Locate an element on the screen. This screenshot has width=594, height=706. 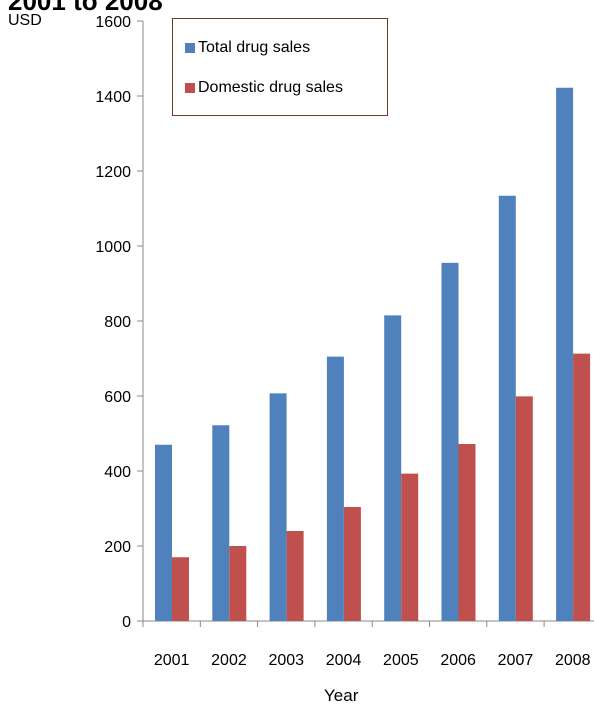
x-tick-label: 2008 is located at coordinates (573, 660).